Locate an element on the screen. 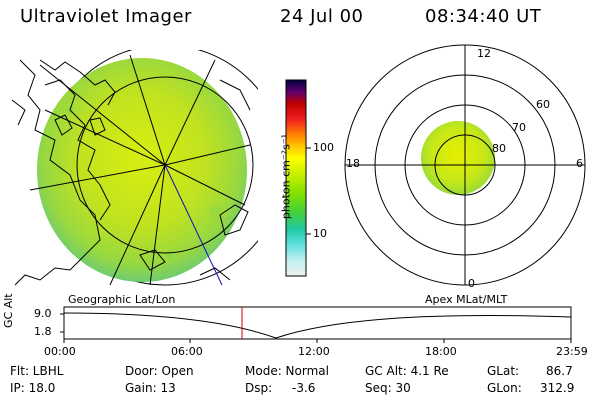 The width and height of the screenshot is (600, 400). colorbar-tick-100: 100 is located at coordinates (323, 147).